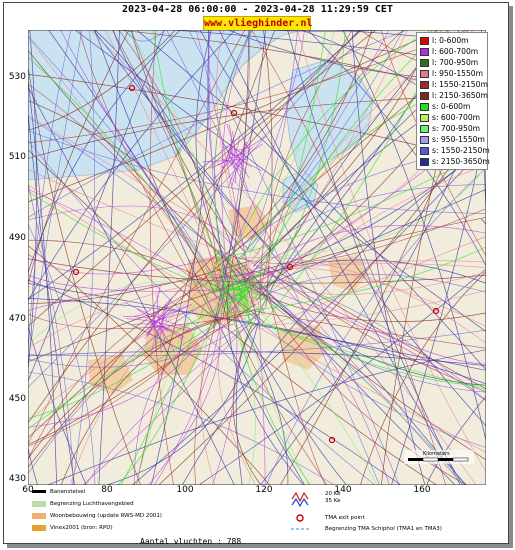 This screenshot has width=515, height=550. I want to click on scale-bar: Kilometers, so click(439, 457).